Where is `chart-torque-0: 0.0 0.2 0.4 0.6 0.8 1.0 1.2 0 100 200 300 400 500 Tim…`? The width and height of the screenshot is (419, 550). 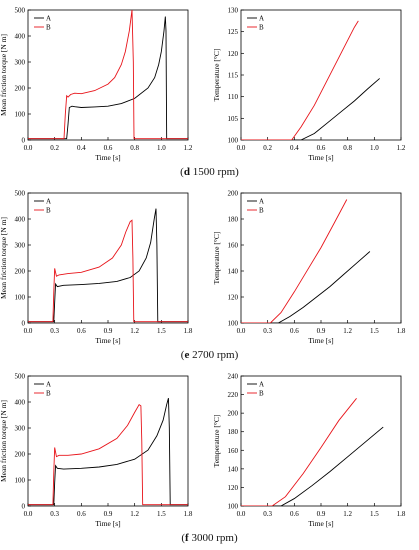
chart-torque-0: 0.0 0.2 0.4 0.6 0.8 1.0 1.2 0 100 200 300 400 500 Tim… is located at coordinates (96, 85).